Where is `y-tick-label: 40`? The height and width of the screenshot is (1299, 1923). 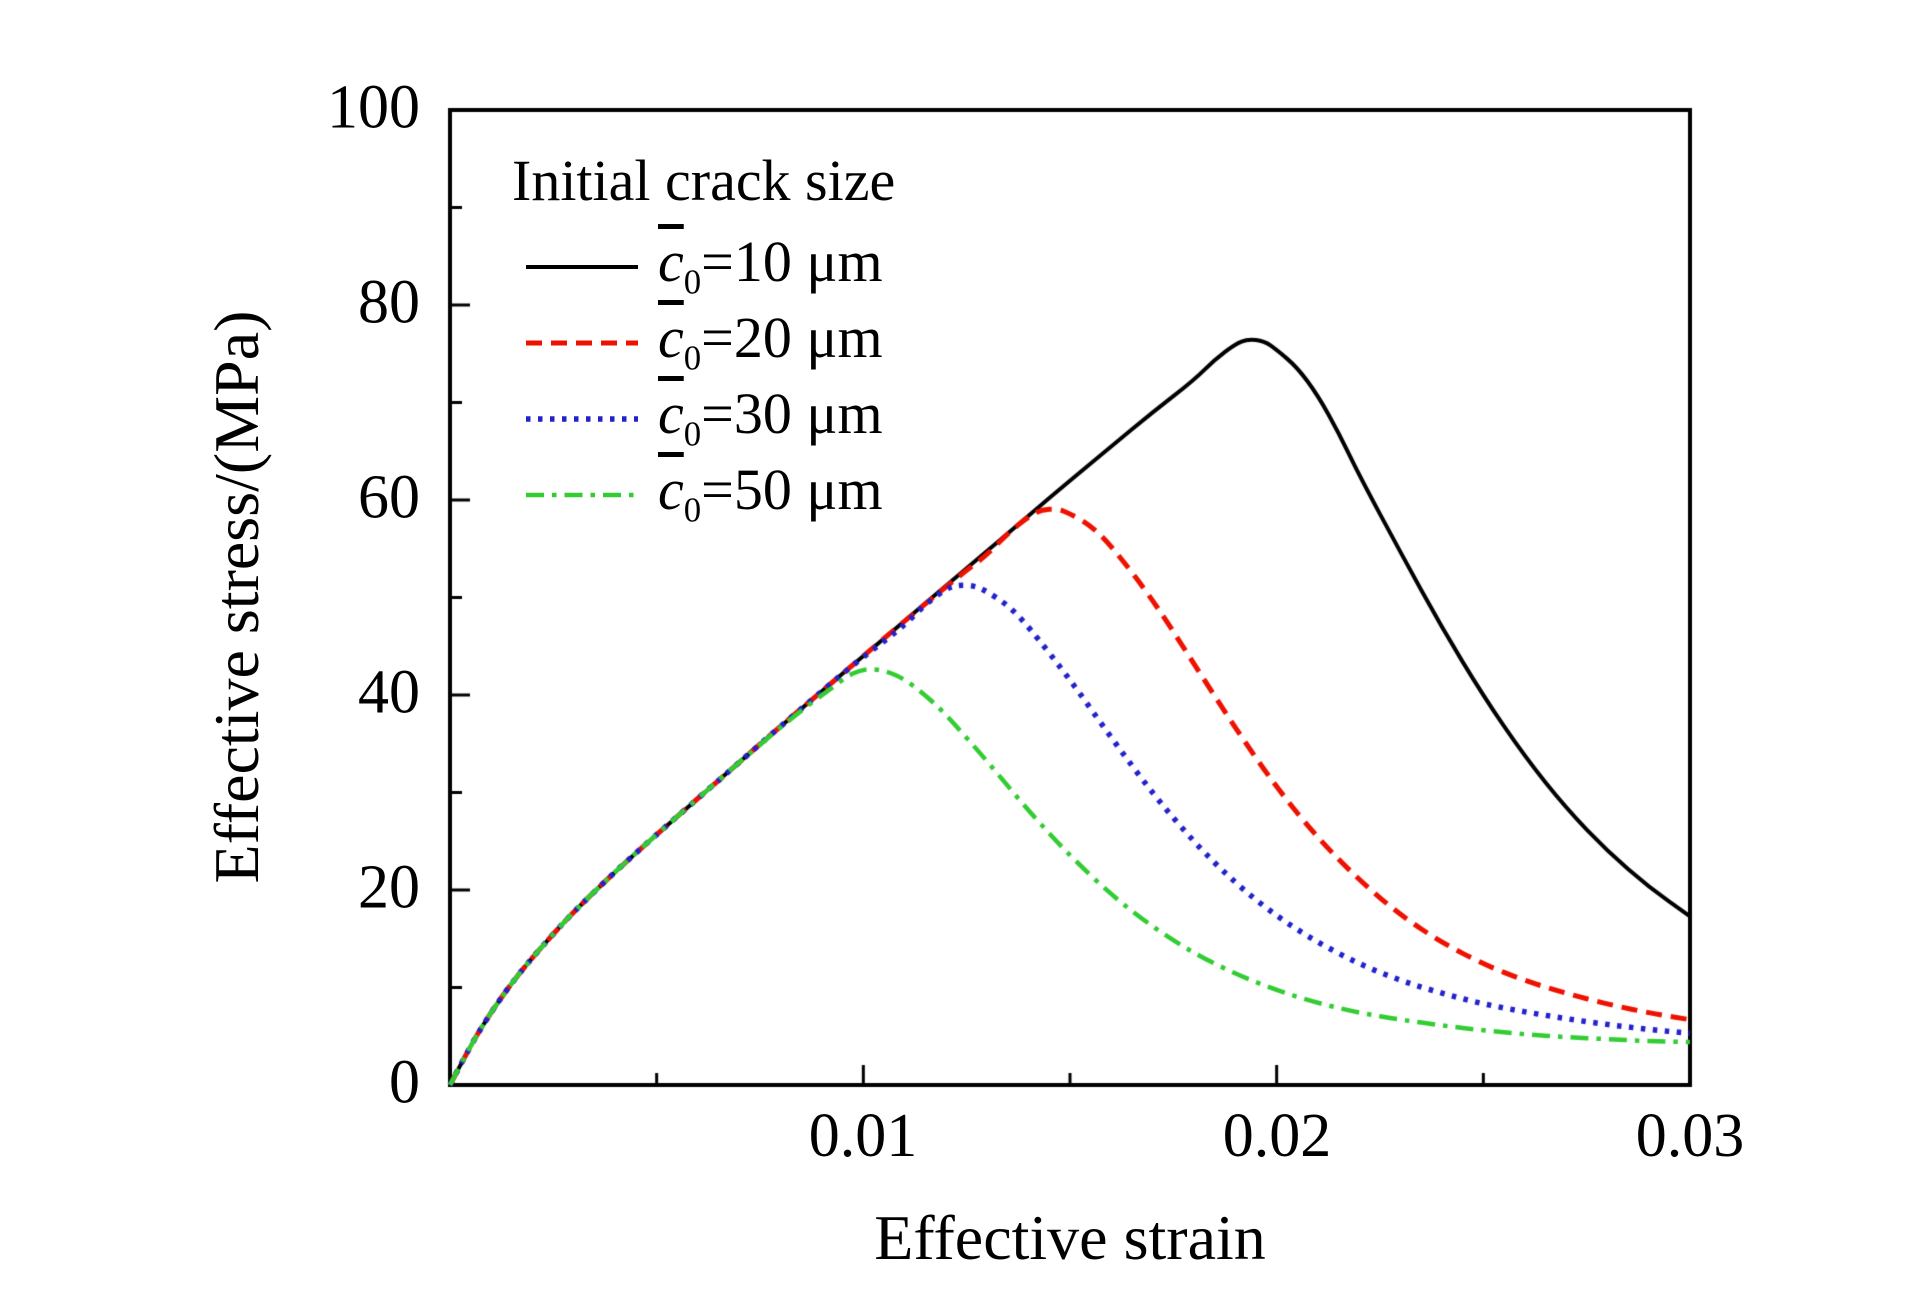 y-tick-label: 40 is located at coordinates (389, 692).